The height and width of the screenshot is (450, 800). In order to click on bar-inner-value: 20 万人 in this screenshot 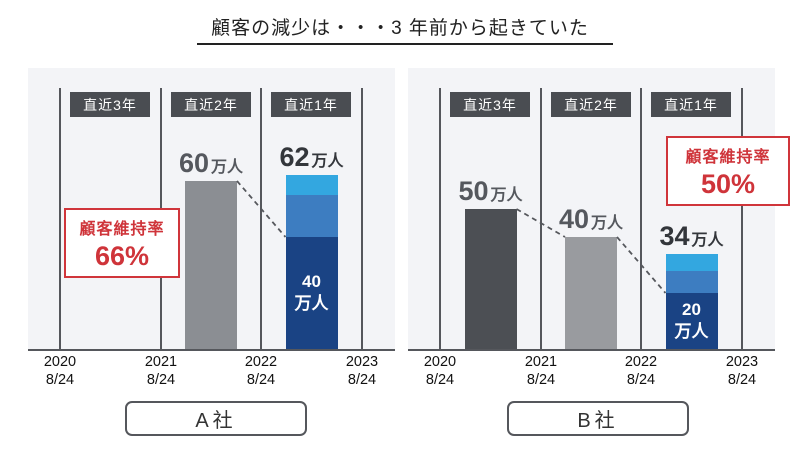, I will do `click(691, 320)`.